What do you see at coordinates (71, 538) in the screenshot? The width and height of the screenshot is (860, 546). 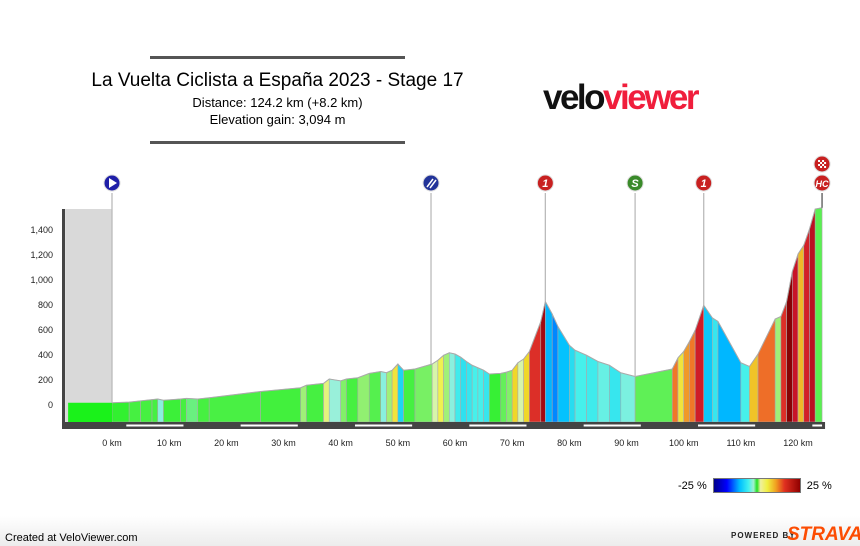 I see `created-at-link: Created at VeloViewer.com` at bounding box center [71, 538].